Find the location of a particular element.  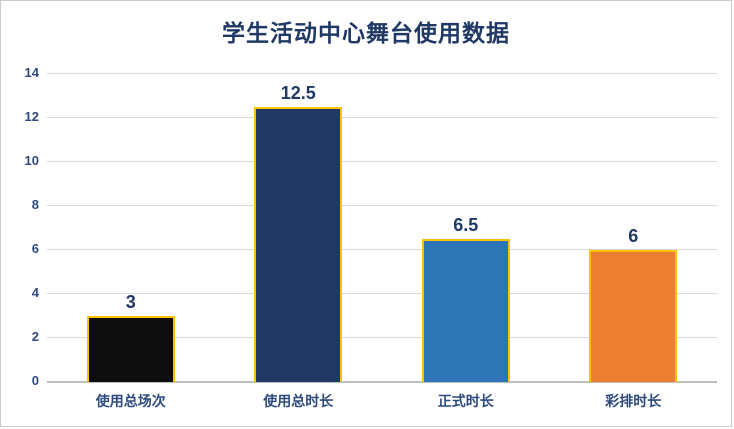

gridline-y-10: 10 is located at coordinates (371, 160).